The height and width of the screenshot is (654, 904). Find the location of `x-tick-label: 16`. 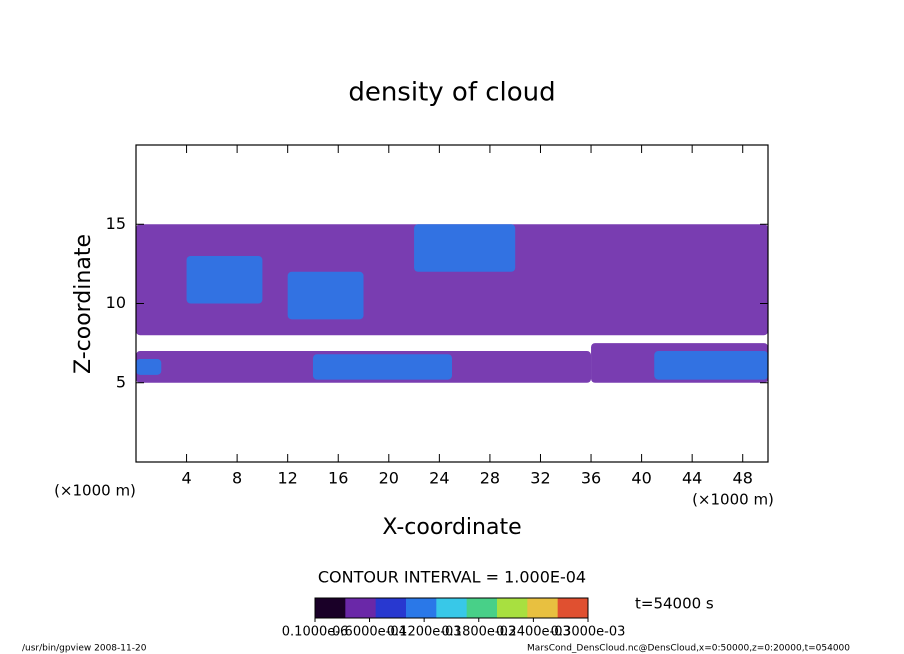

x-tick-label: 16 is located at coordinates (338, 478).